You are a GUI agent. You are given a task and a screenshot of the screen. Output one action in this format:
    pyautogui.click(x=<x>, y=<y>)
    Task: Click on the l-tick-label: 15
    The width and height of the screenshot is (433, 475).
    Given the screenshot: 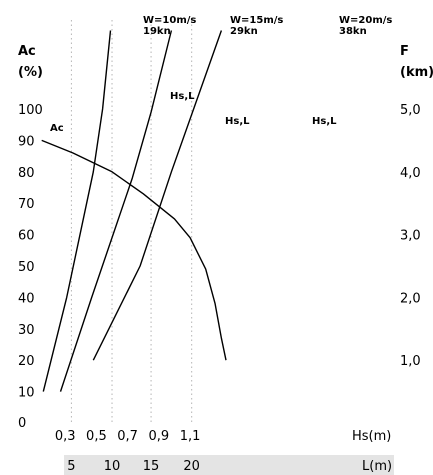 What is the action you would take?
    pyautogui.click(x=151, y=466)
    